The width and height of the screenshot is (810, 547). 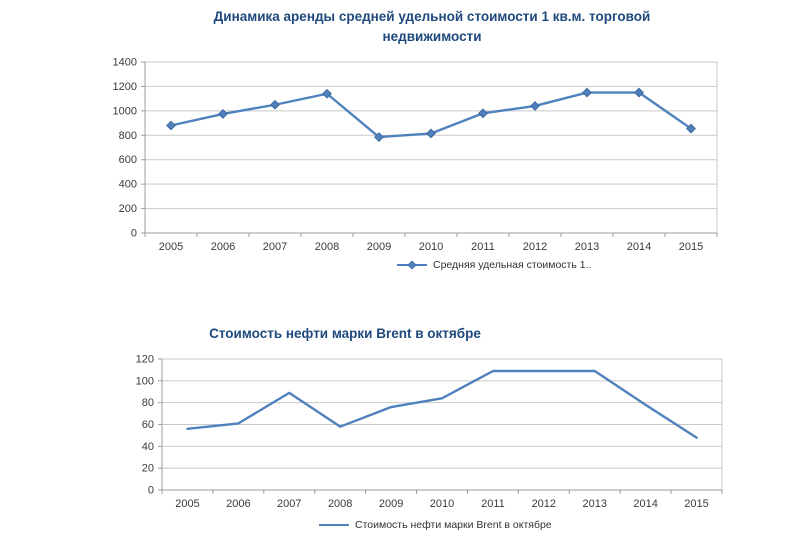 I want to click on brent-chart-title: Стоимость нефти марки Brent в октябре, so click(x=345, y=333).